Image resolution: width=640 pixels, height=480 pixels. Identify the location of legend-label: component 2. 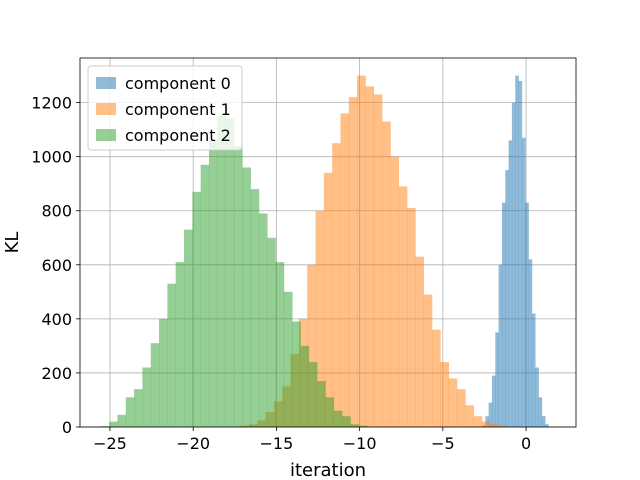
(178, 135).